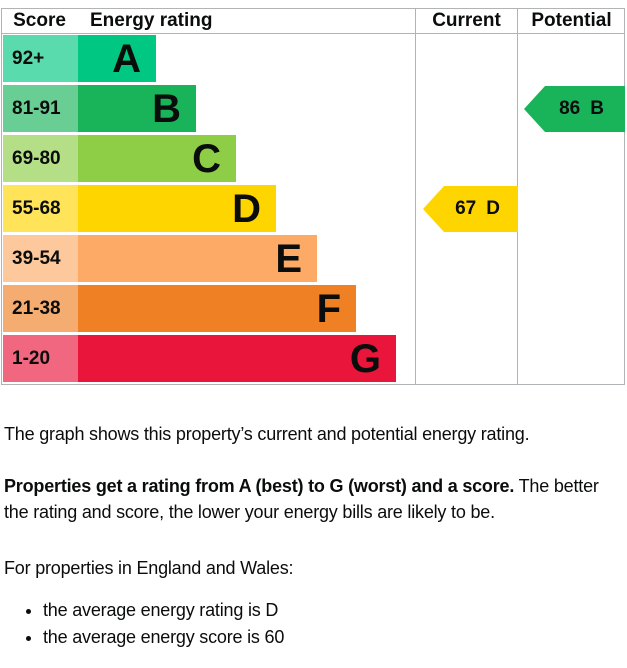 Image resolution: width=627 pixels, height=668 pixels. What do you see at coordinates (333, 610) in the screenshot?
I see `average-rating-item: the average energy rating is D` at bounding box center [333, 610].